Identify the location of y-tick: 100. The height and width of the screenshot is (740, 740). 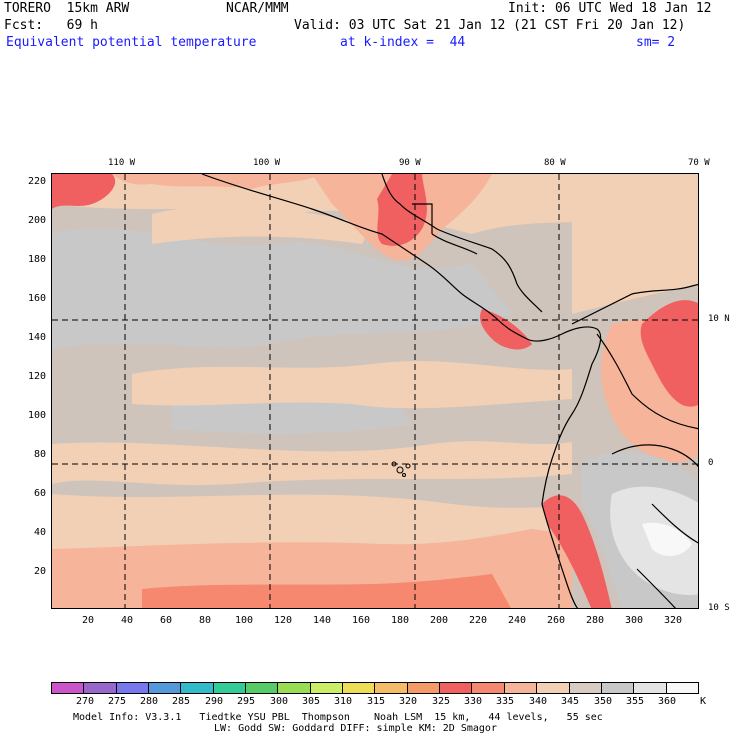
(36, 415).